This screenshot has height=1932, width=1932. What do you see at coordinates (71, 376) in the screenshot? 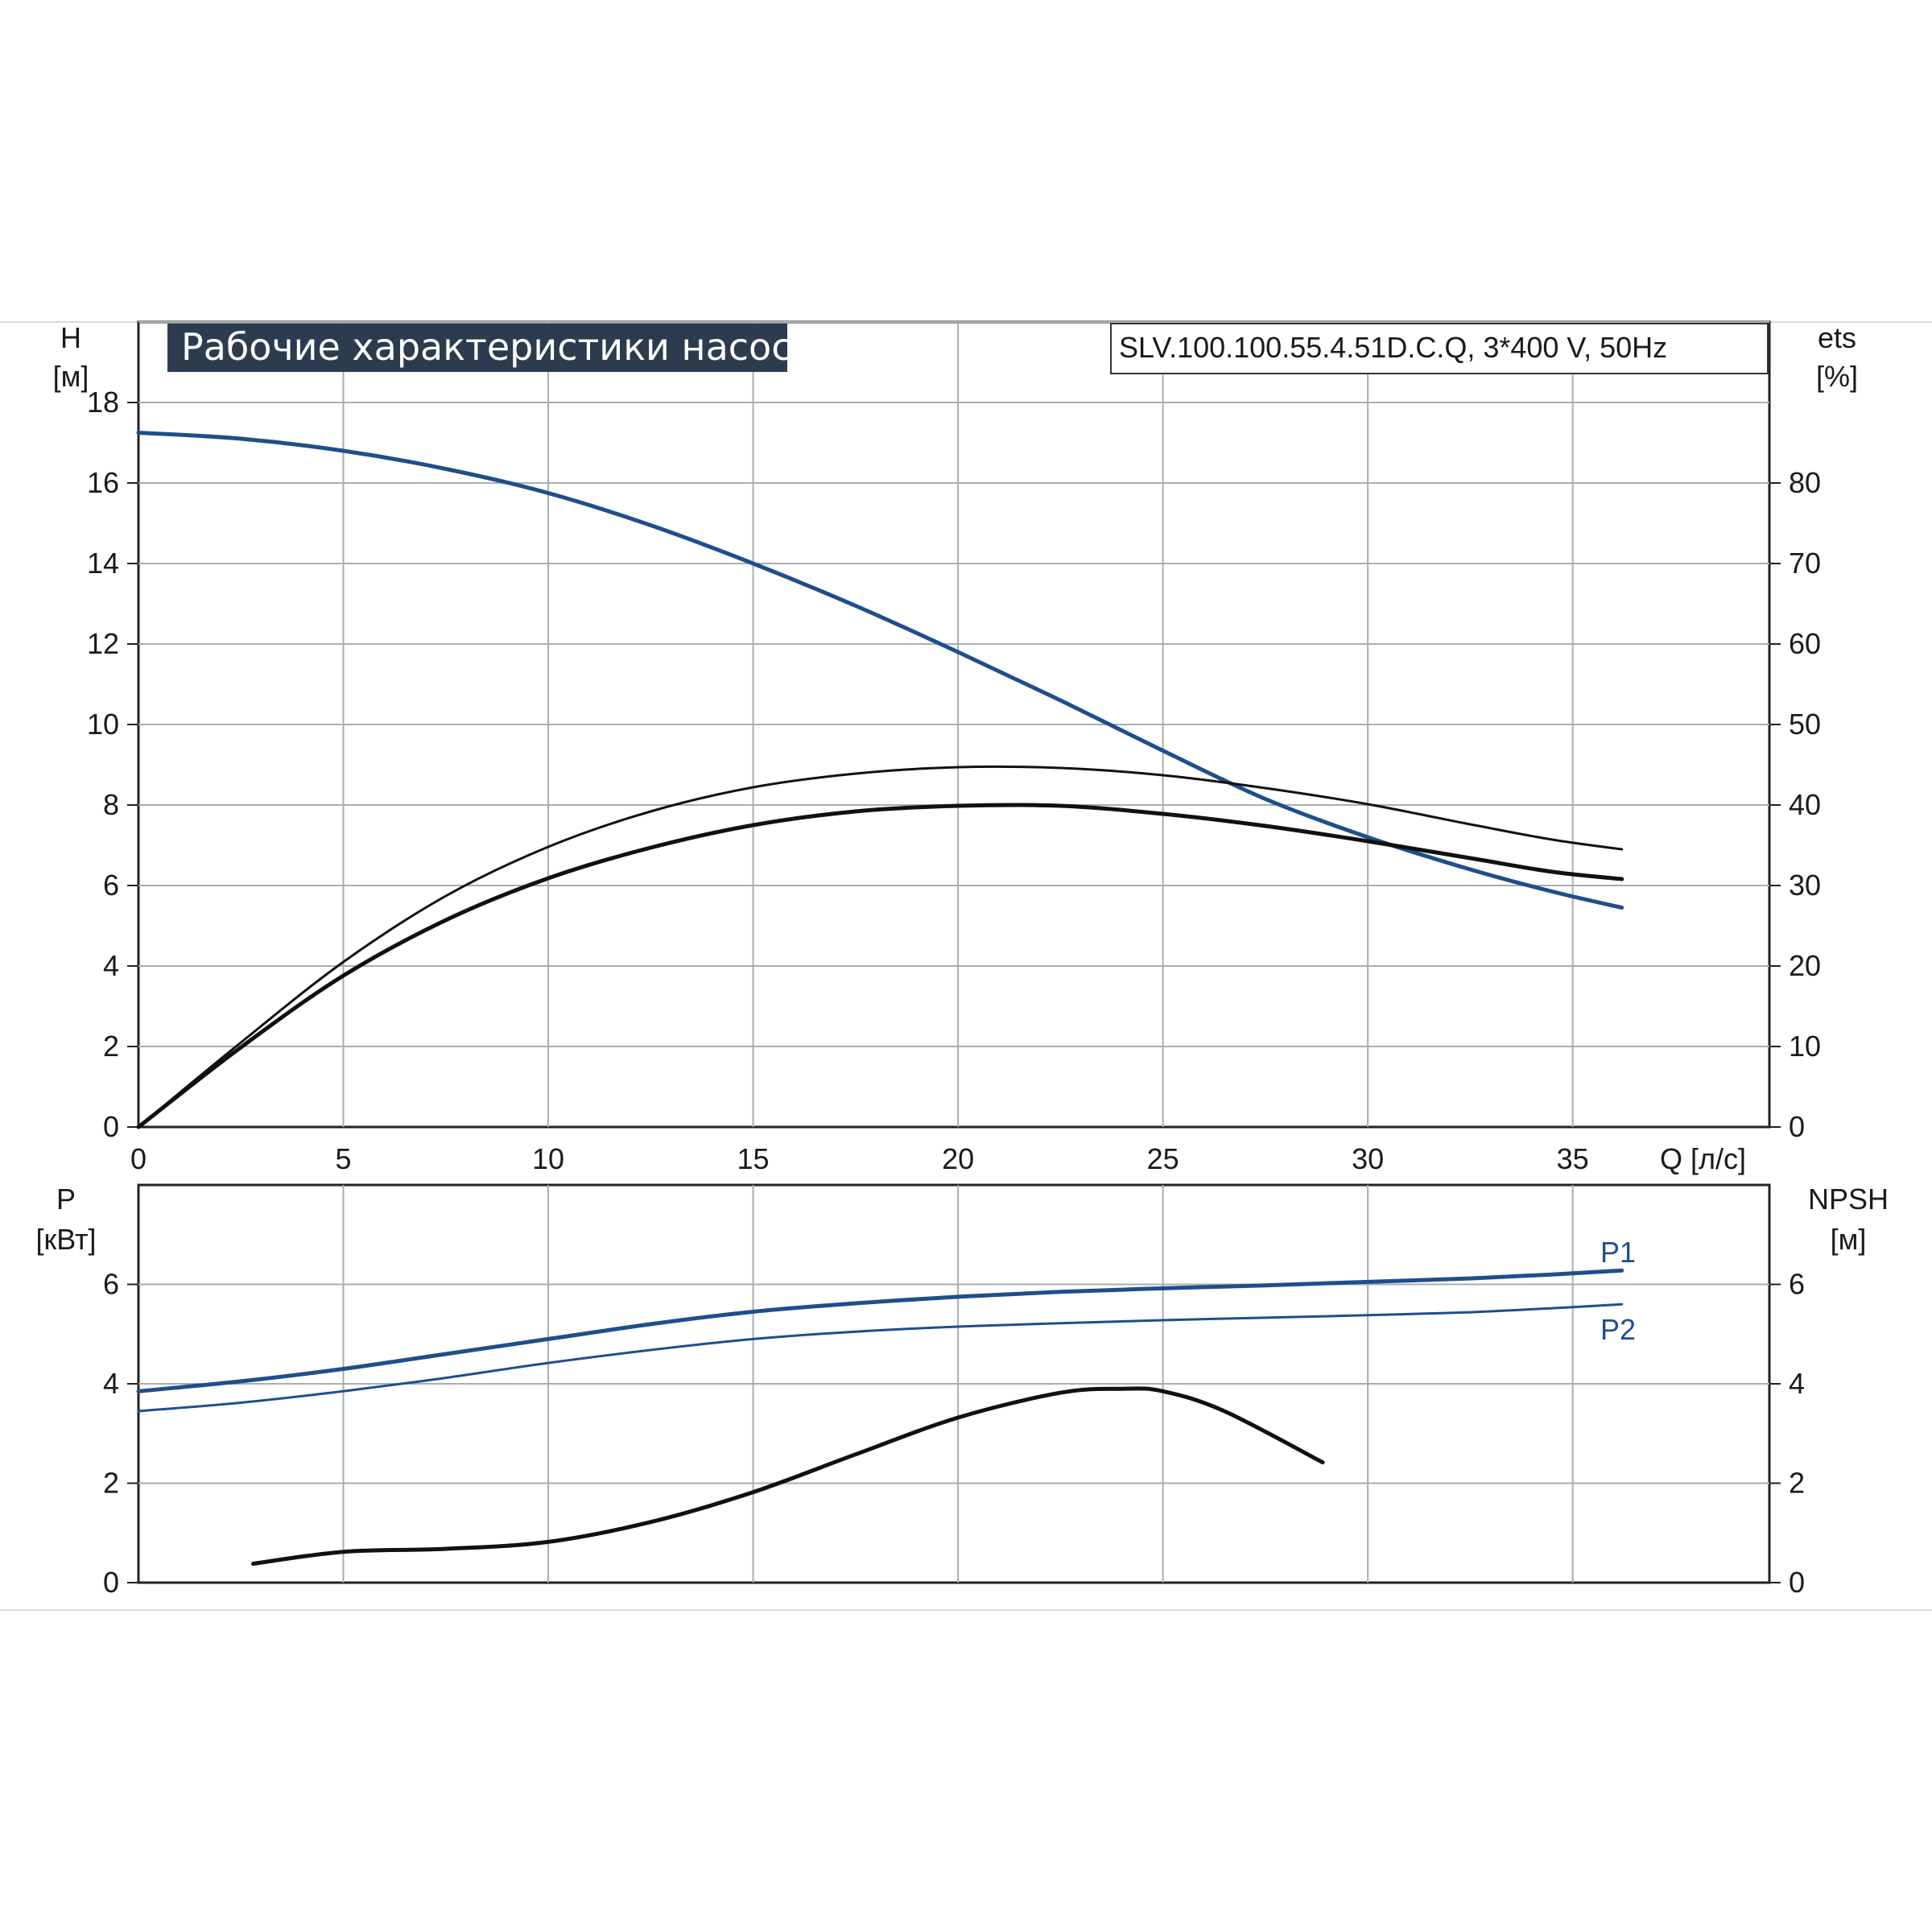
I see `y-left-unit-top: [м]` at bounding box center [71, 376].